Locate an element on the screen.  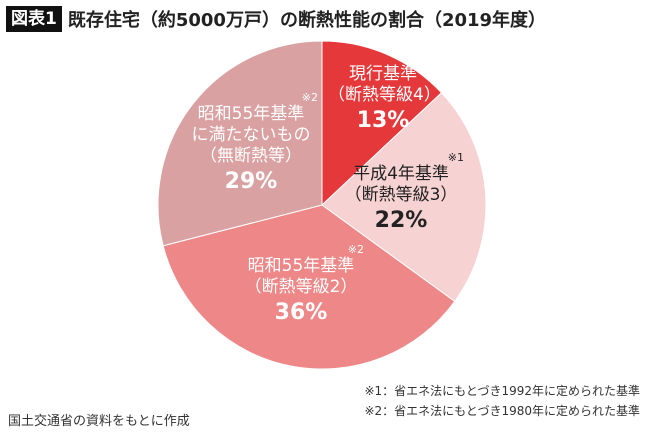
slice-label-3: ※2 昭和55年基準 に満たないもの （無断熱等） 29% is located at coordinates (251, 144).